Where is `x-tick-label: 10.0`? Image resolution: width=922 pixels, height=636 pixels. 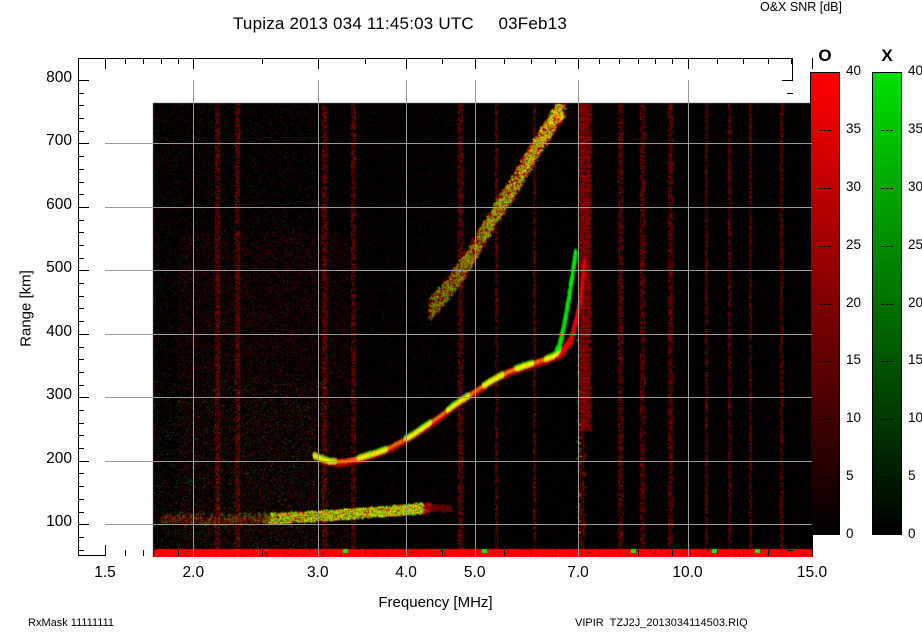 x-tick-label: 10.0 is located at coordinates (687, 572).